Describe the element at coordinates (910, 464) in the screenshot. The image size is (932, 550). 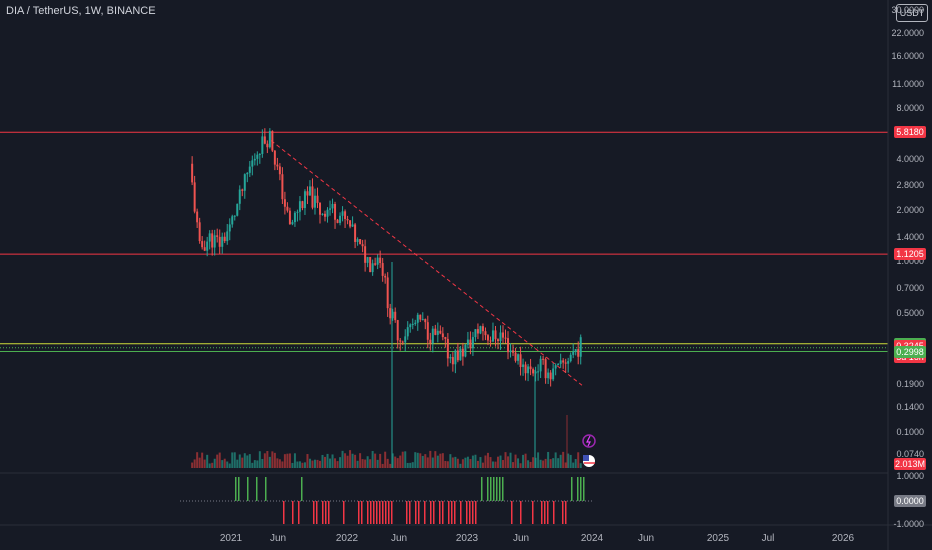
I see `price-tag: 2.013M` at that location.